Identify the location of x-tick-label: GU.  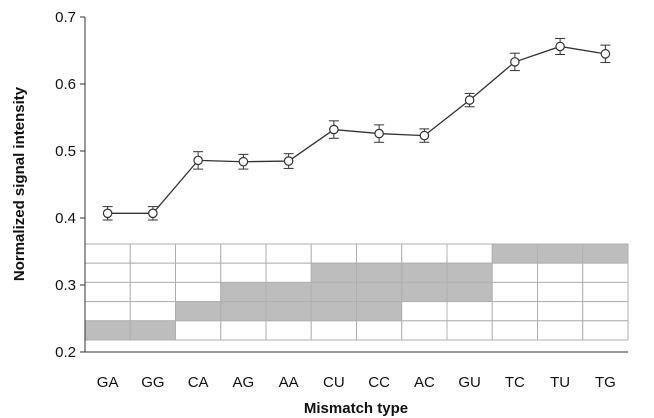
(469, 382).